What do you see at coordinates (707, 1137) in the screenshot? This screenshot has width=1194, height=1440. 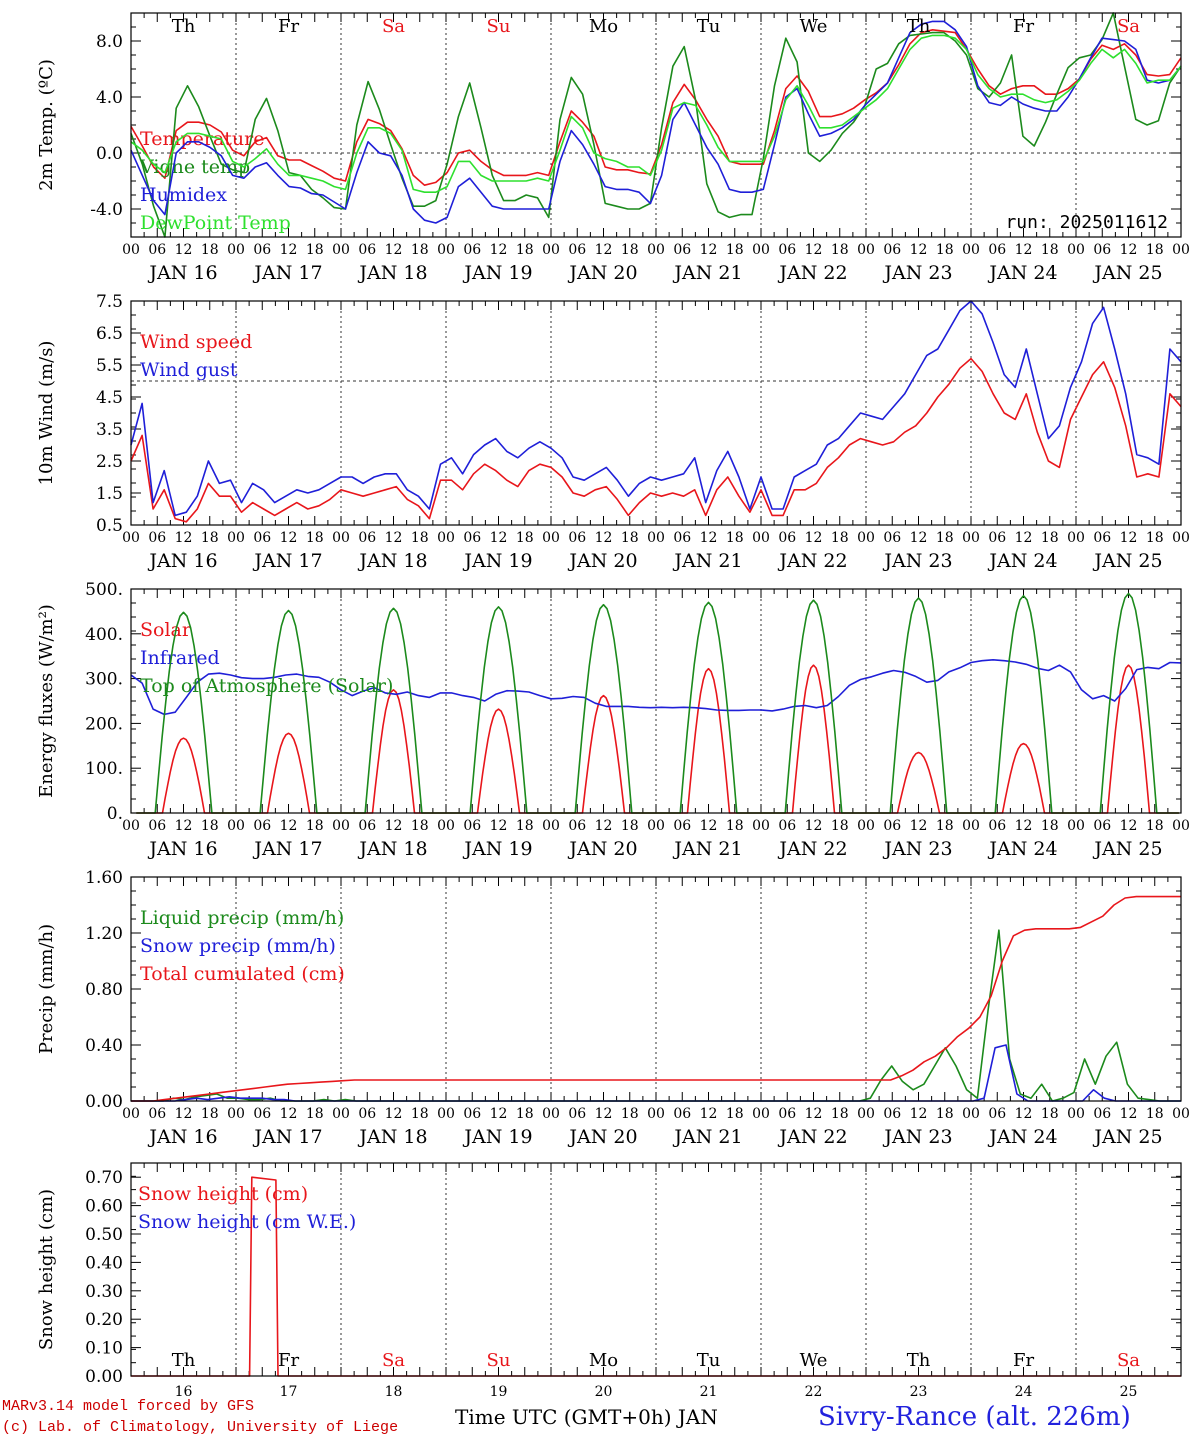 I see `x-date-label: JAN 21` at bounding box center [707, 1137].